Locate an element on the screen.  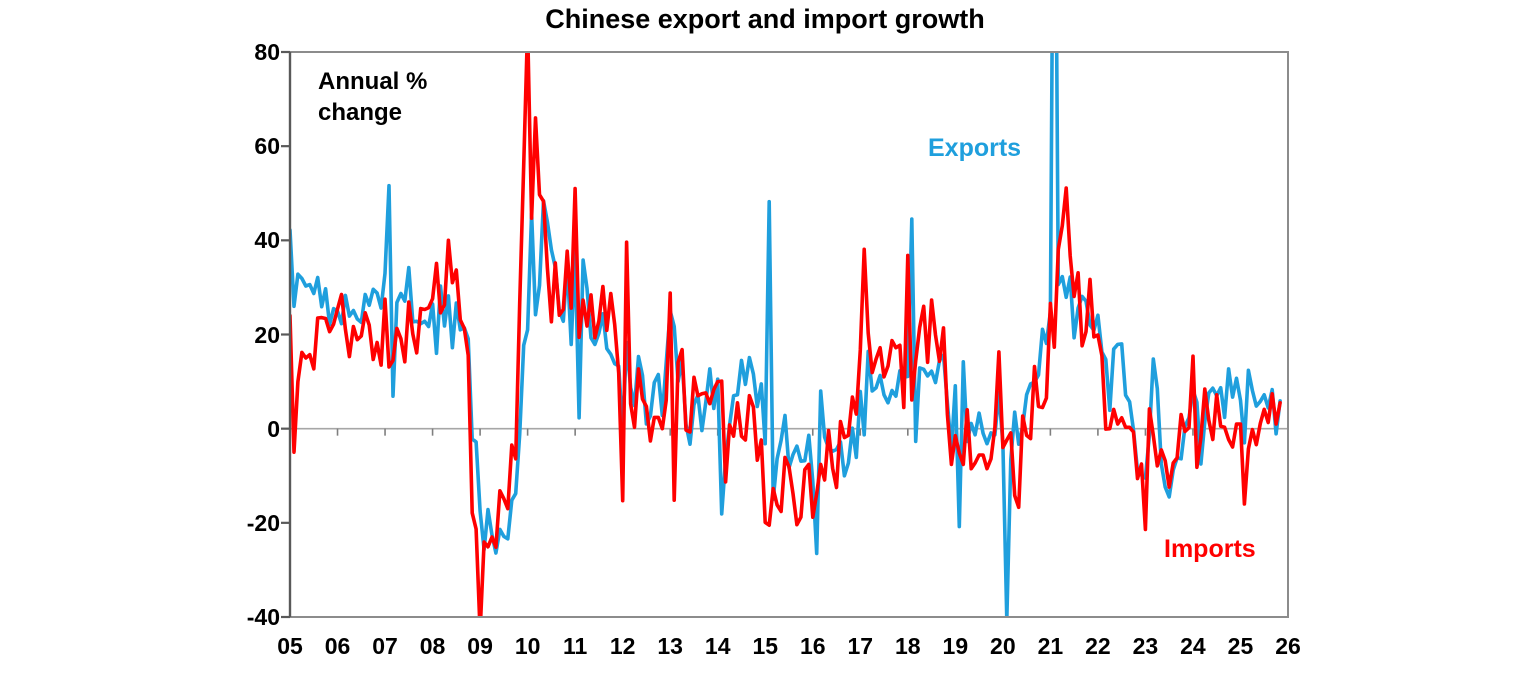
x-tick-label: 18 is located at coordinates (908, 646).